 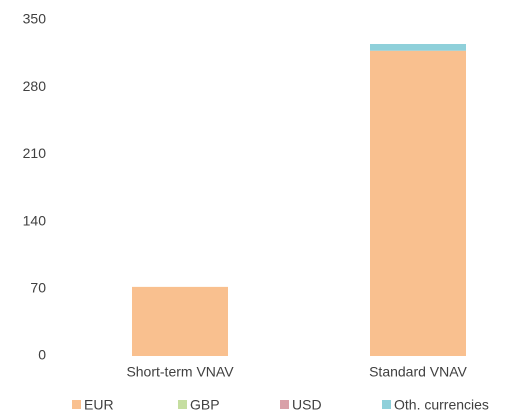 What do you see at coordinates (205, 404) in the screenshot?
I see `legend-label: GBP` at bounding box center [205, 404].